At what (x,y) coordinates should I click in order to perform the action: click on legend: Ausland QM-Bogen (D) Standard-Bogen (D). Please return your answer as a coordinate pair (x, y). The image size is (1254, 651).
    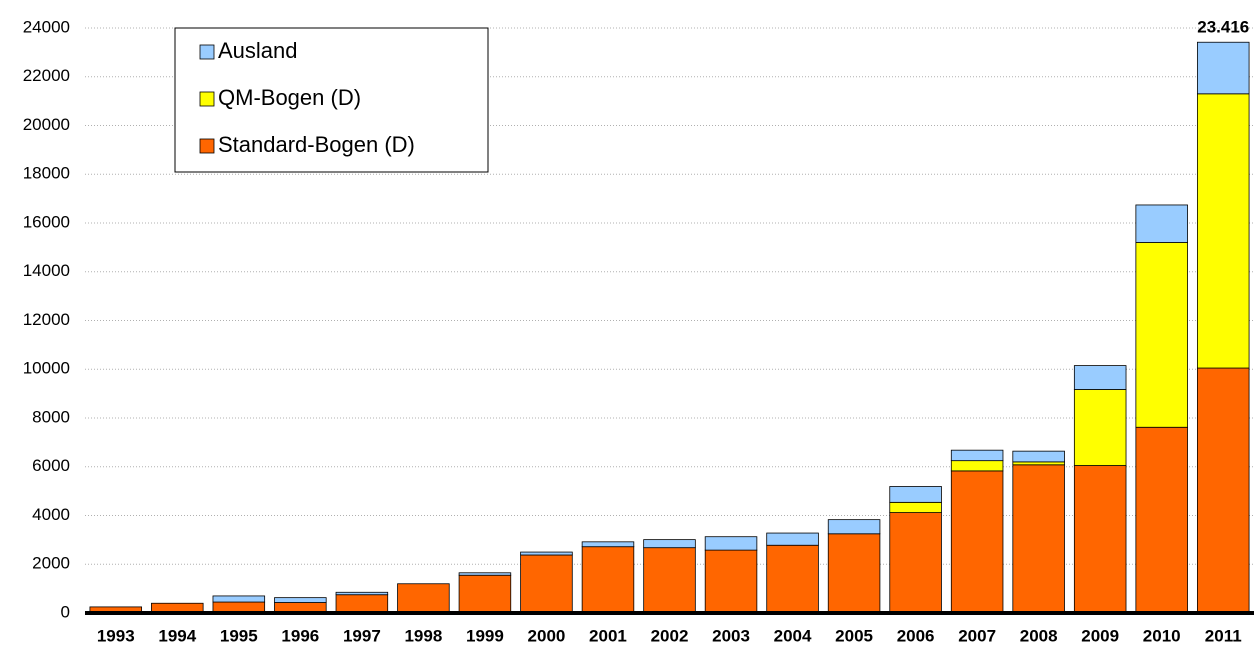
    Looking at the image, I should click on (331, 100).